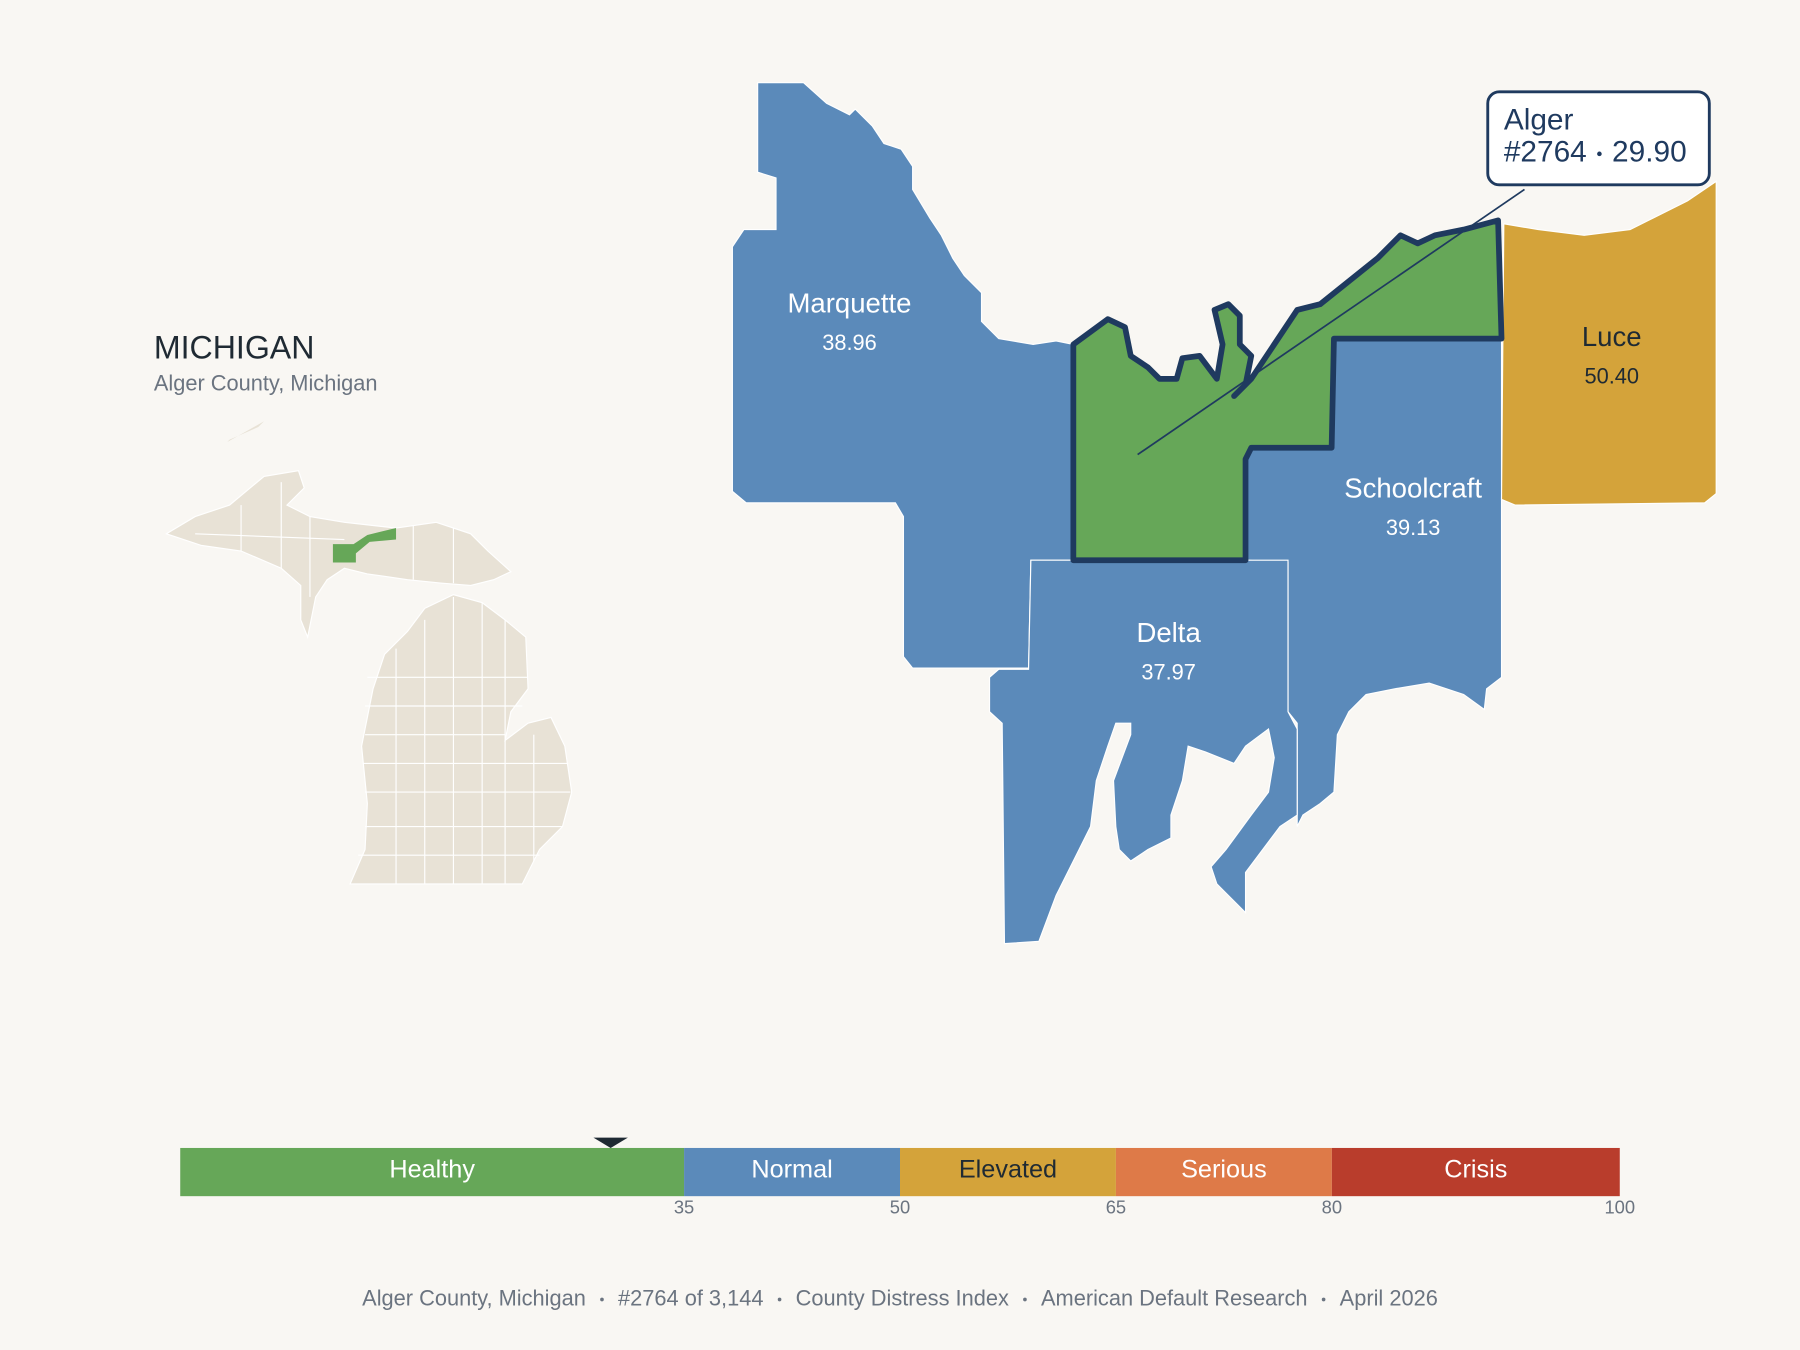  What do you see at coordinates (461, 739) in the screenshot?
I see `lower-peninsula` at bounding box center [461, 739].